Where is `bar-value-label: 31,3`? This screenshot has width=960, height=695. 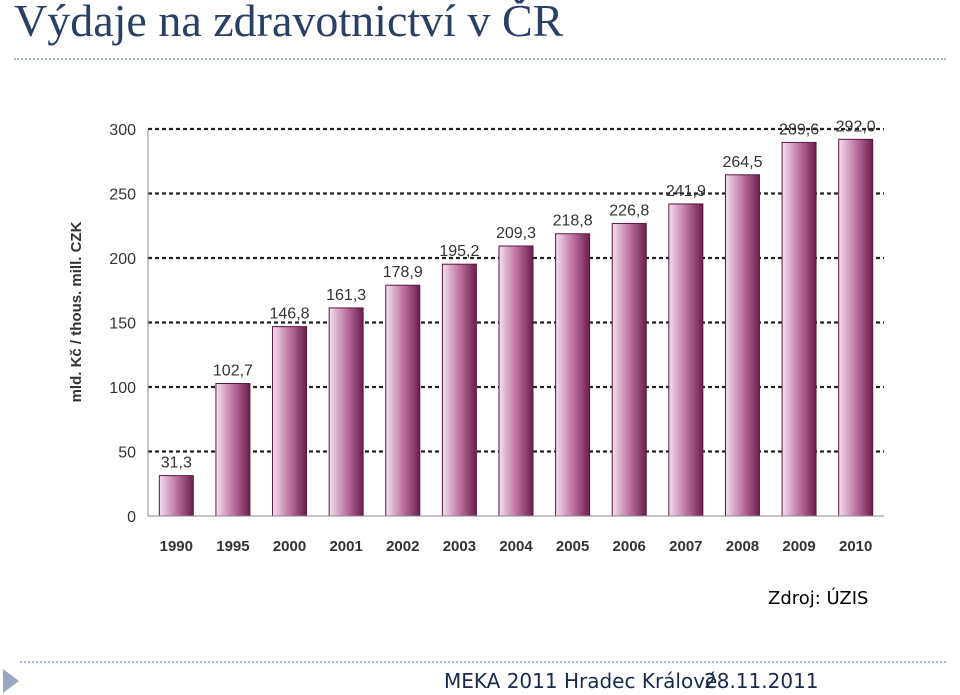 bar-value-label: 31,3 is located at coordinates (176, 463).